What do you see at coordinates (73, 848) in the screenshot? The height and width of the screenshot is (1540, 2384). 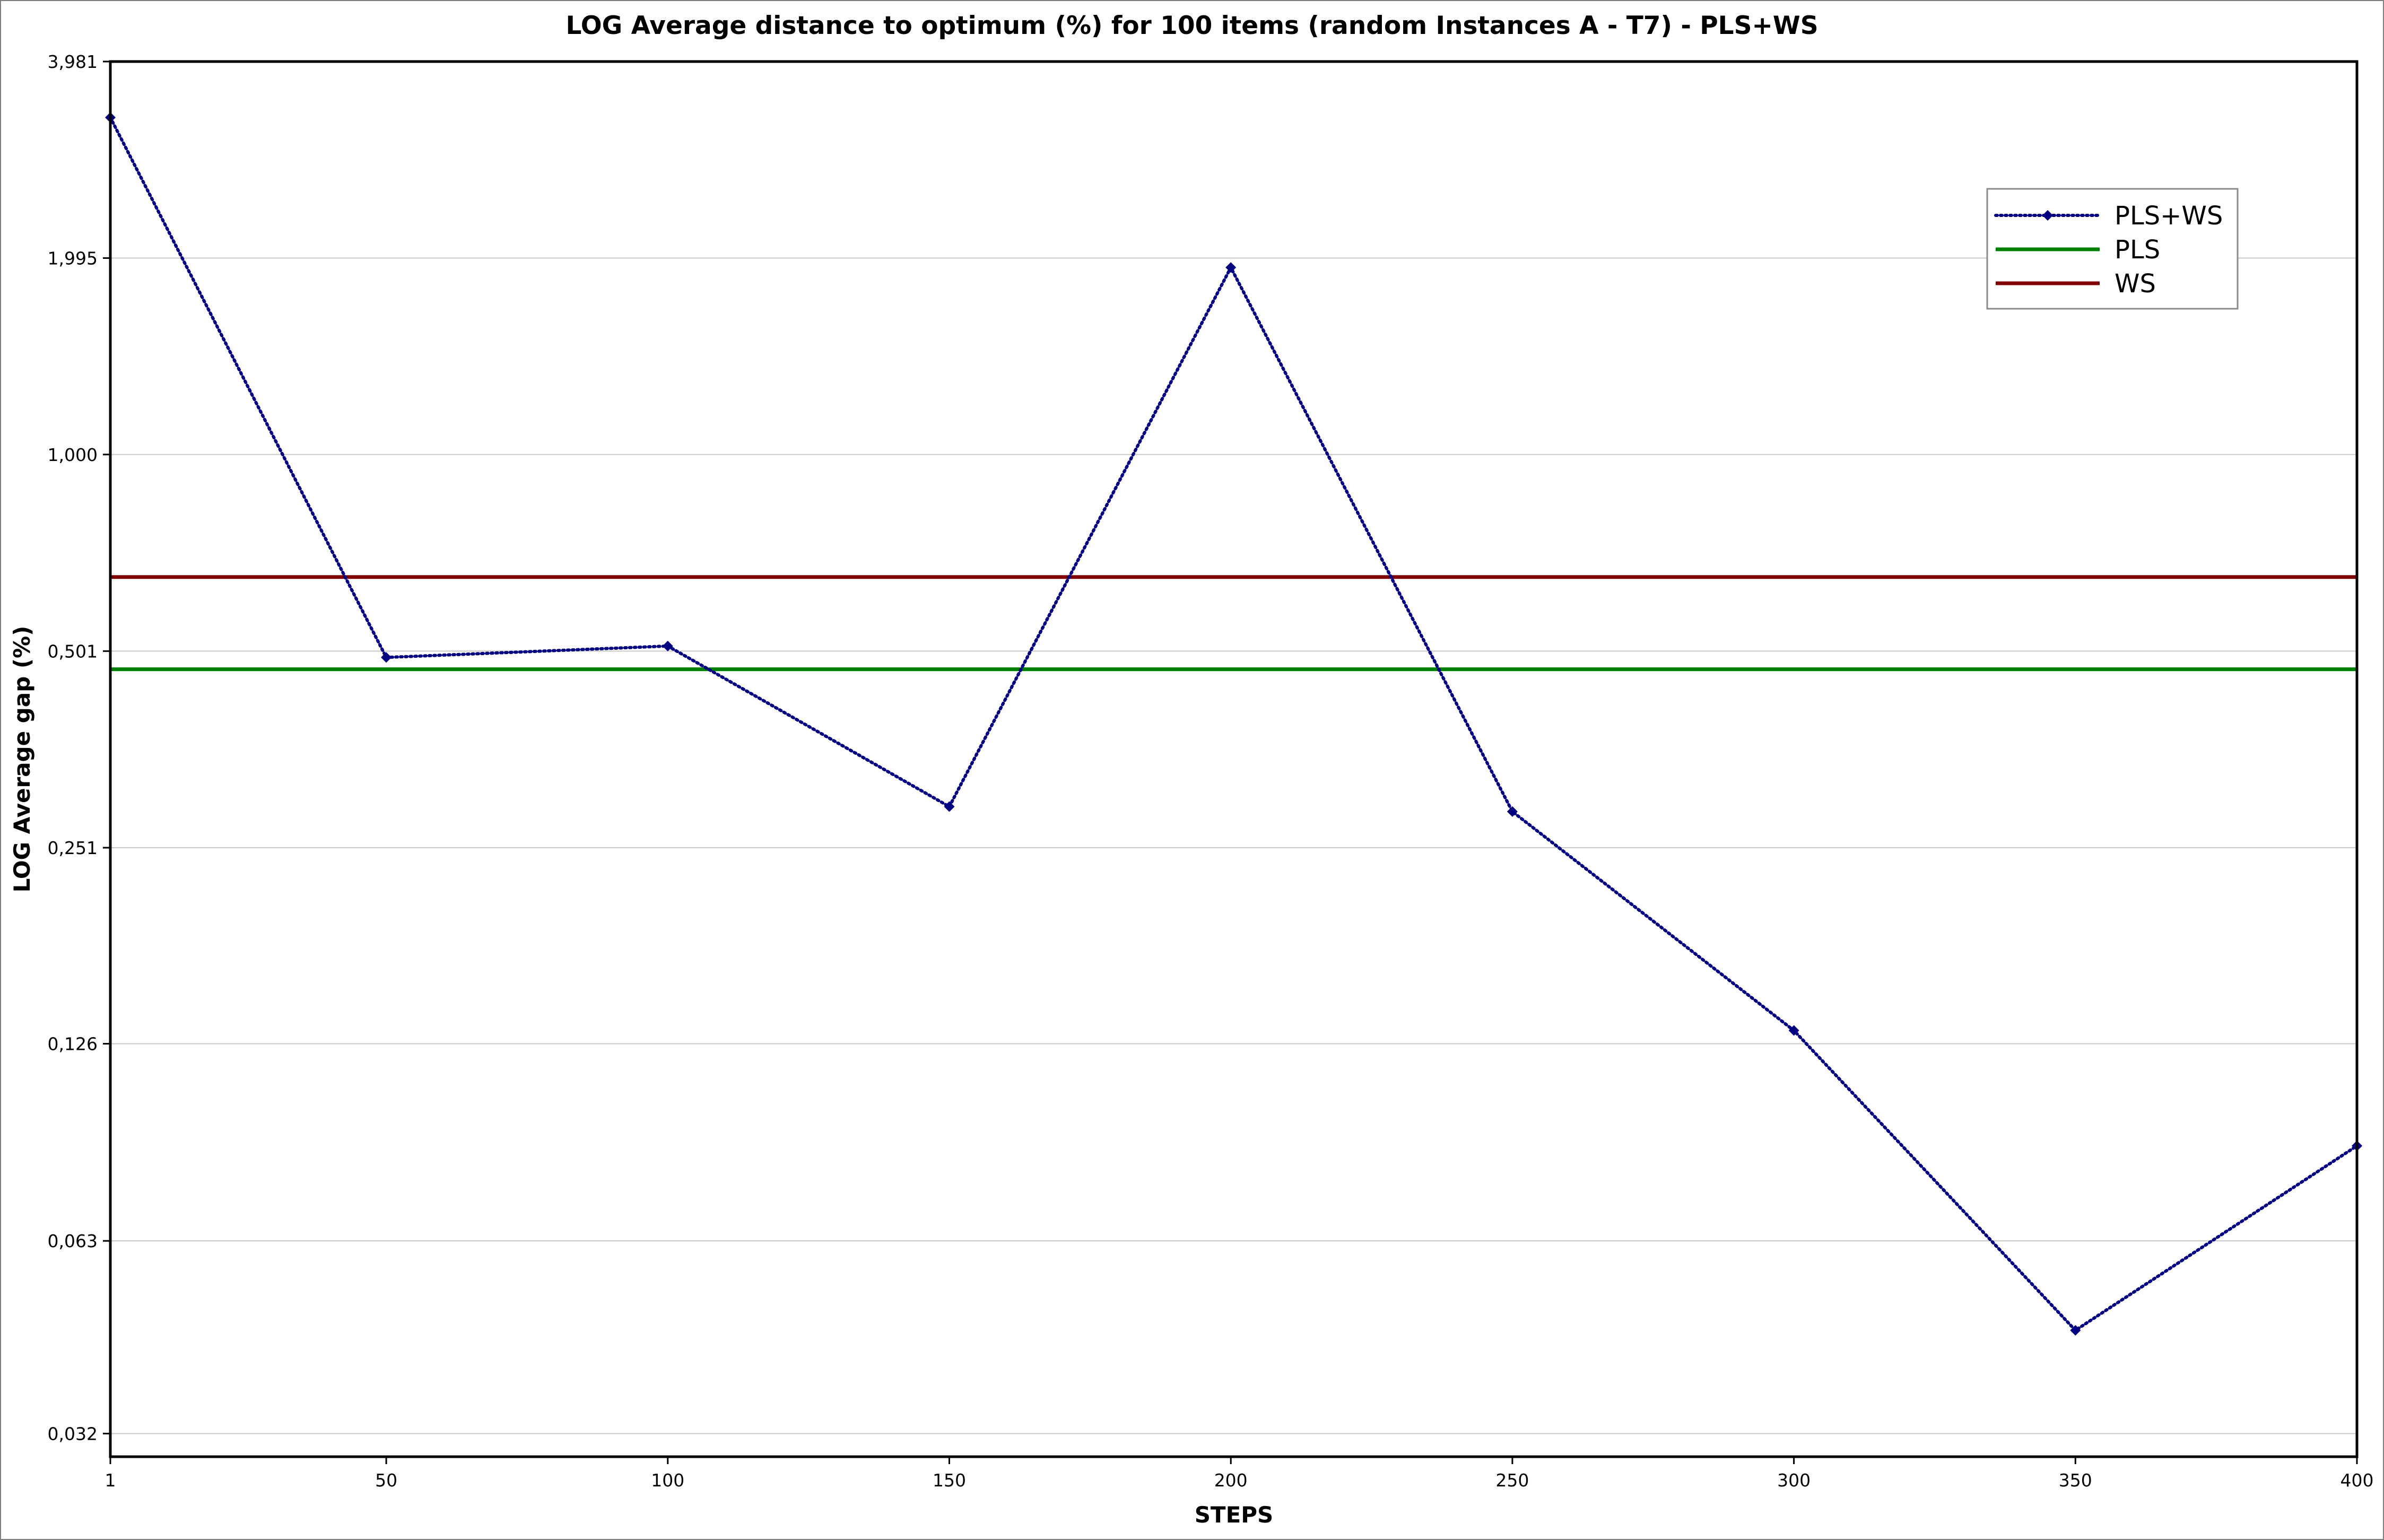 I see `y-tick-label: 0,251` at bounding box center [73, 848].